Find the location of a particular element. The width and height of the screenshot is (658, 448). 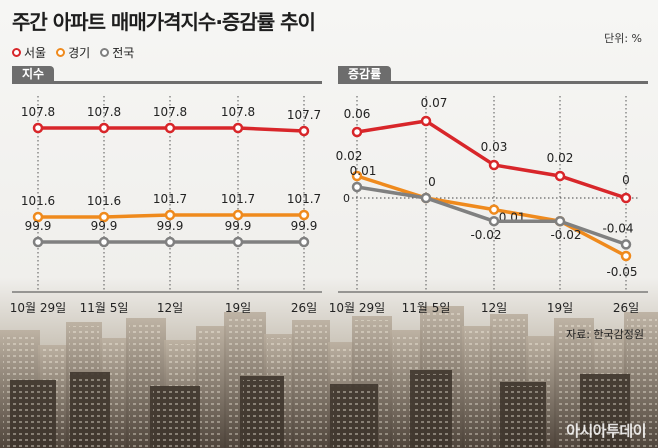

change-x-tick-label: 12일 is located at coordinates (494, 308).